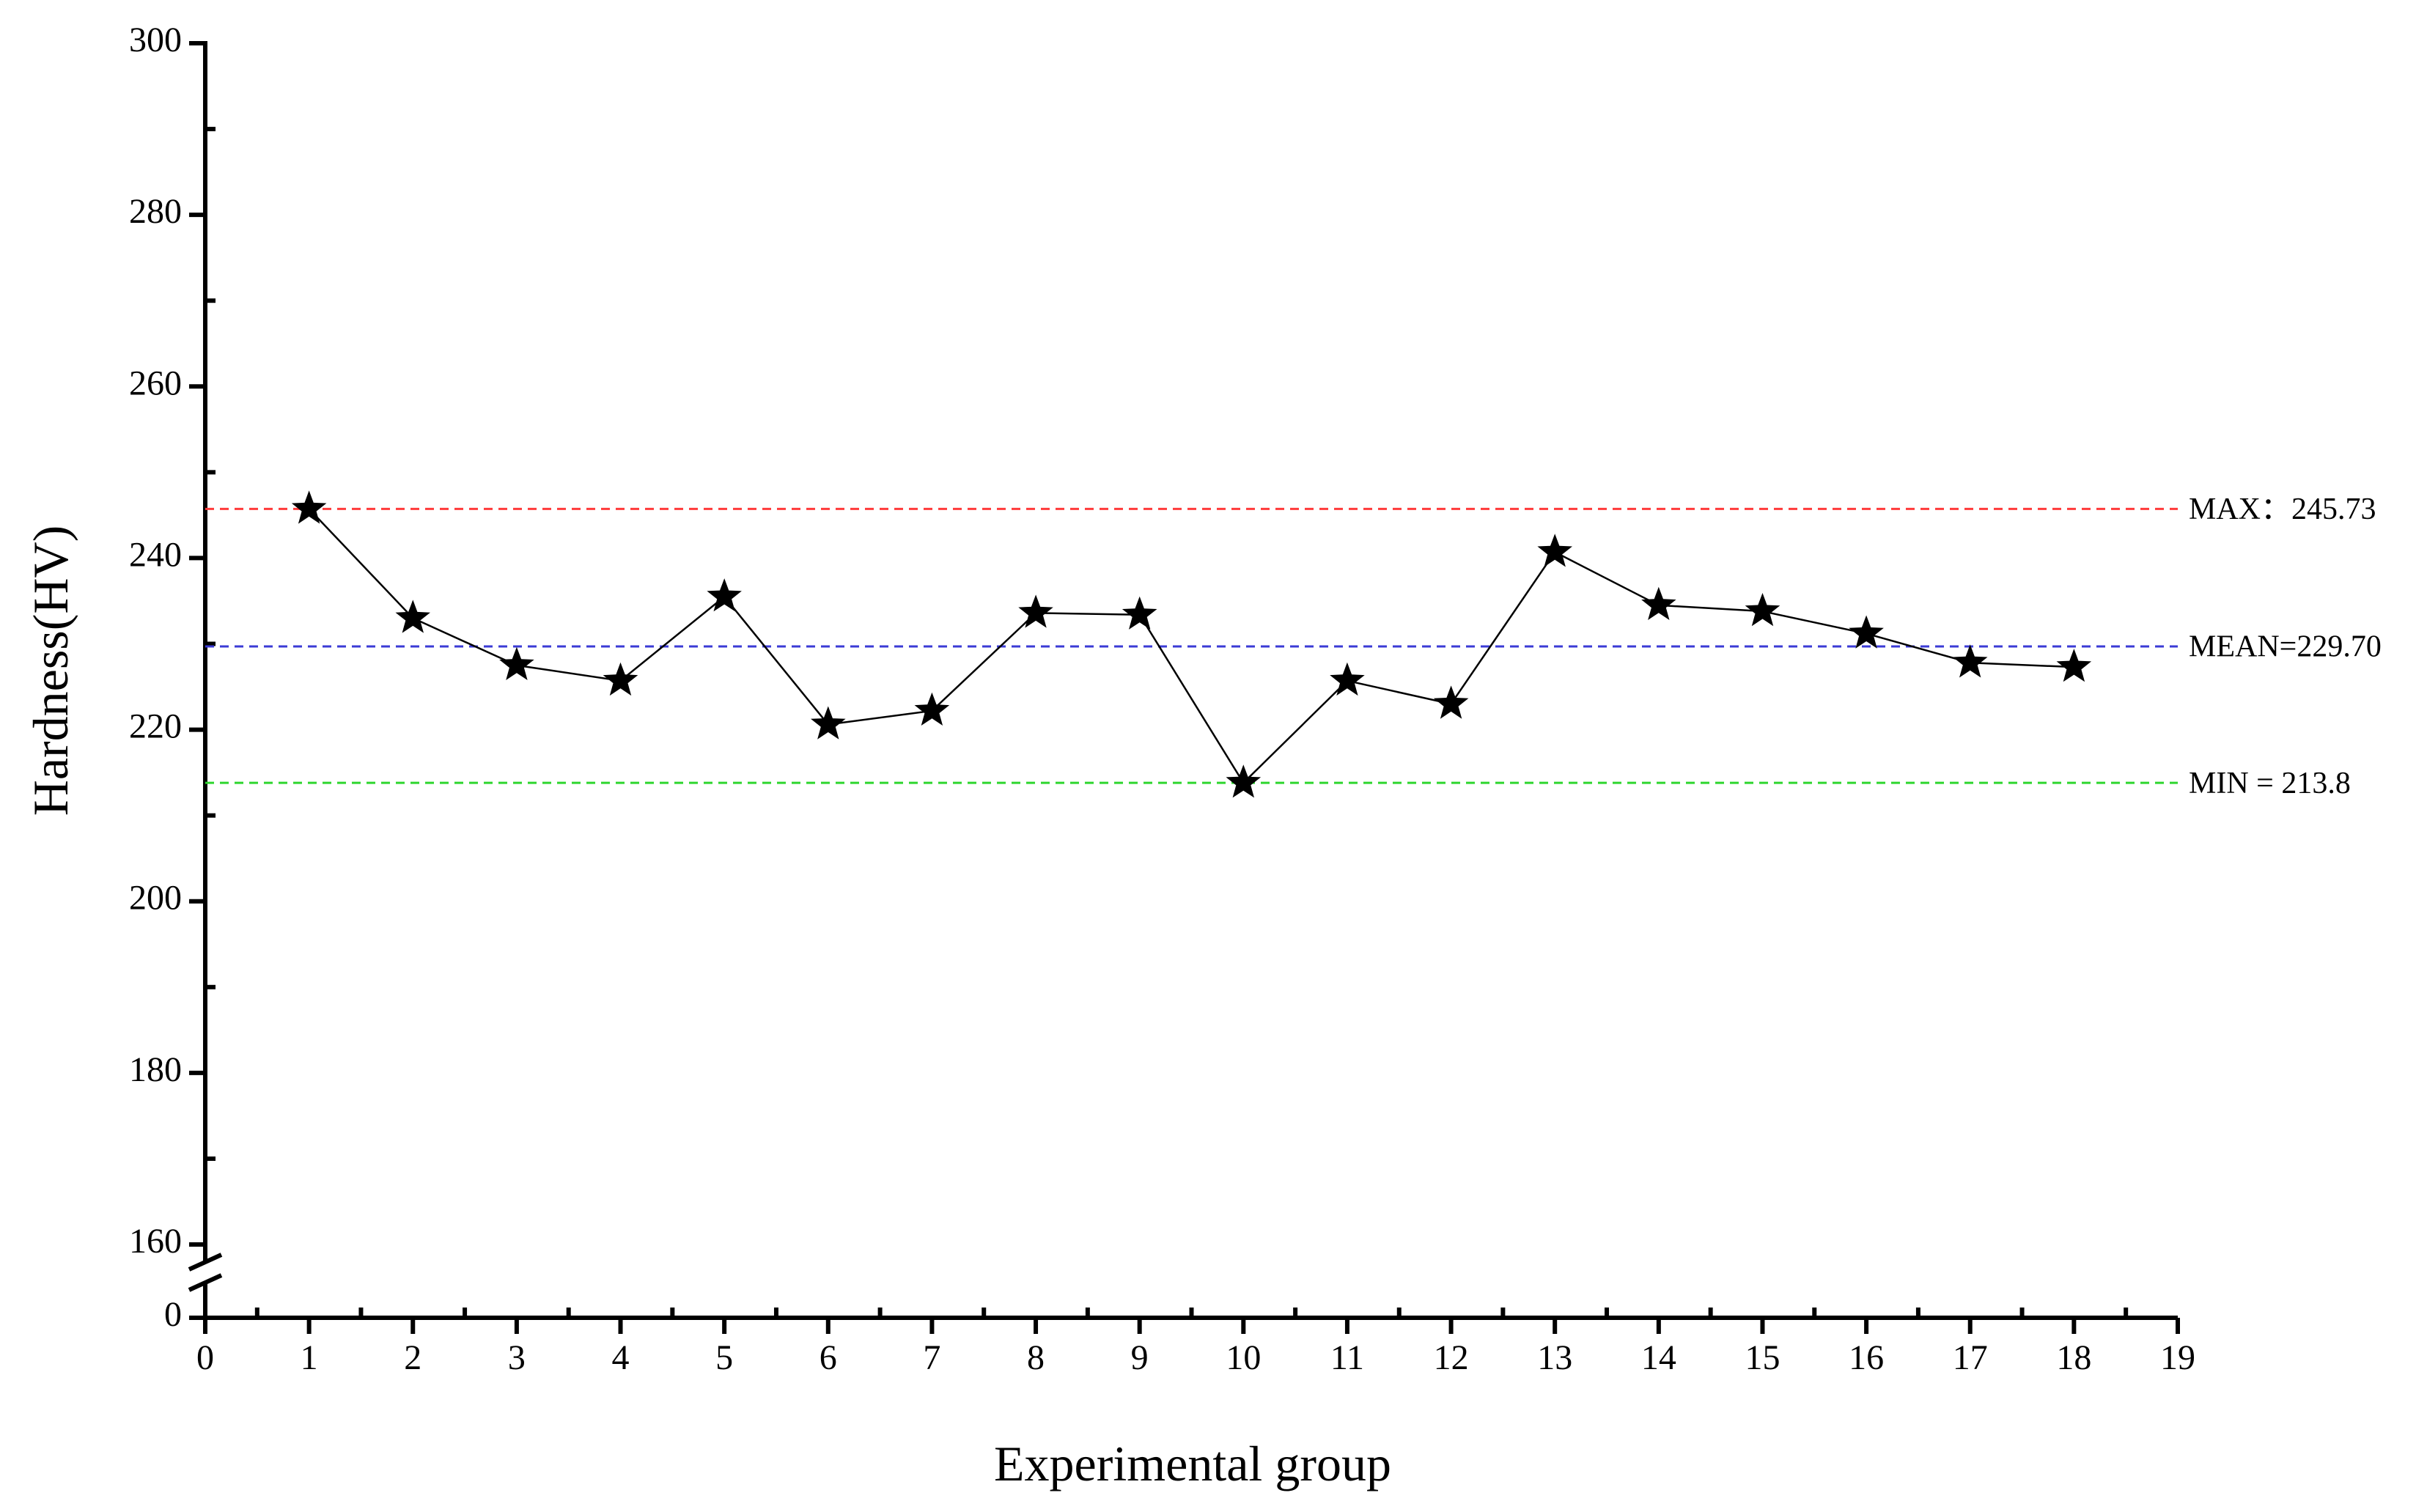  I want to click on y-tick-label: 240, so click(156, 554).